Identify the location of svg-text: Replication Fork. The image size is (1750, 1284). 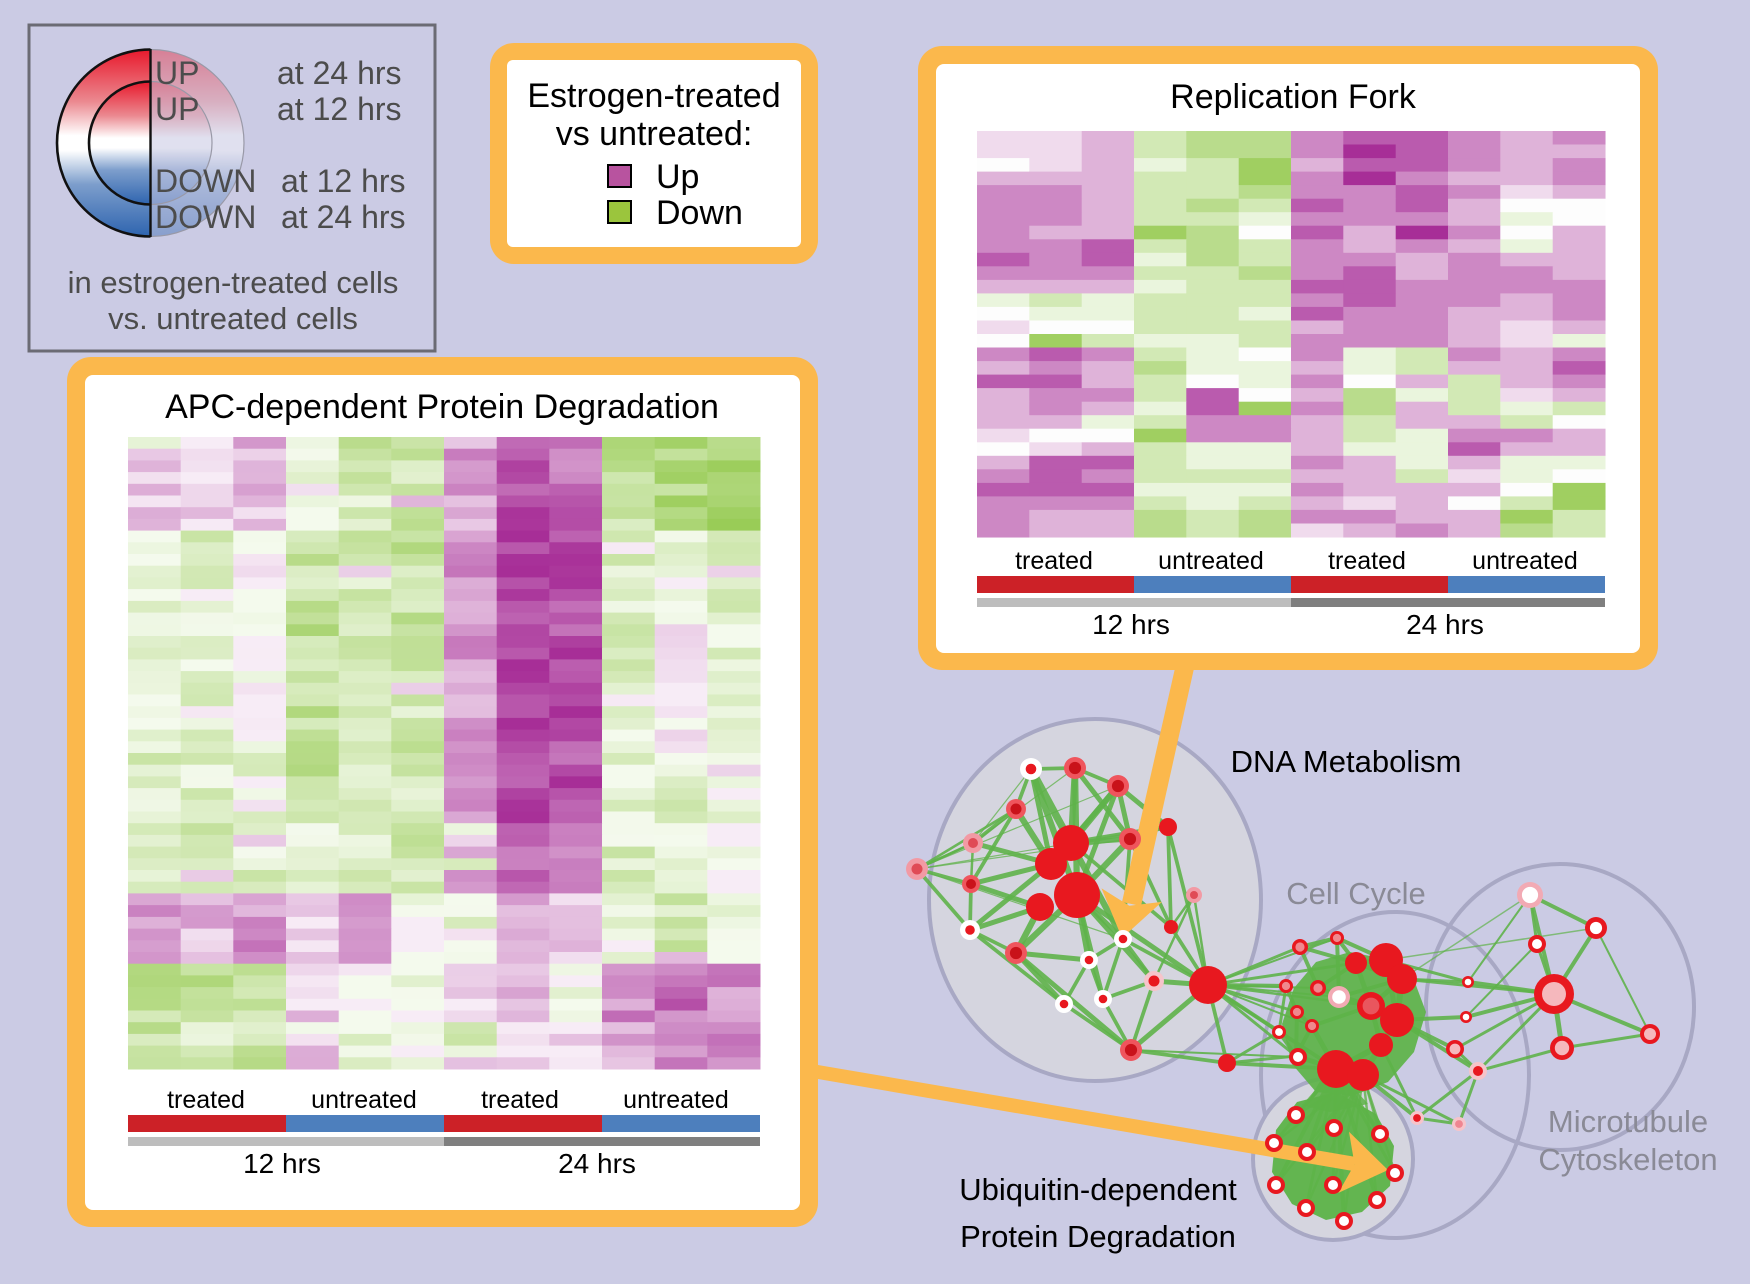
(1293, 97).